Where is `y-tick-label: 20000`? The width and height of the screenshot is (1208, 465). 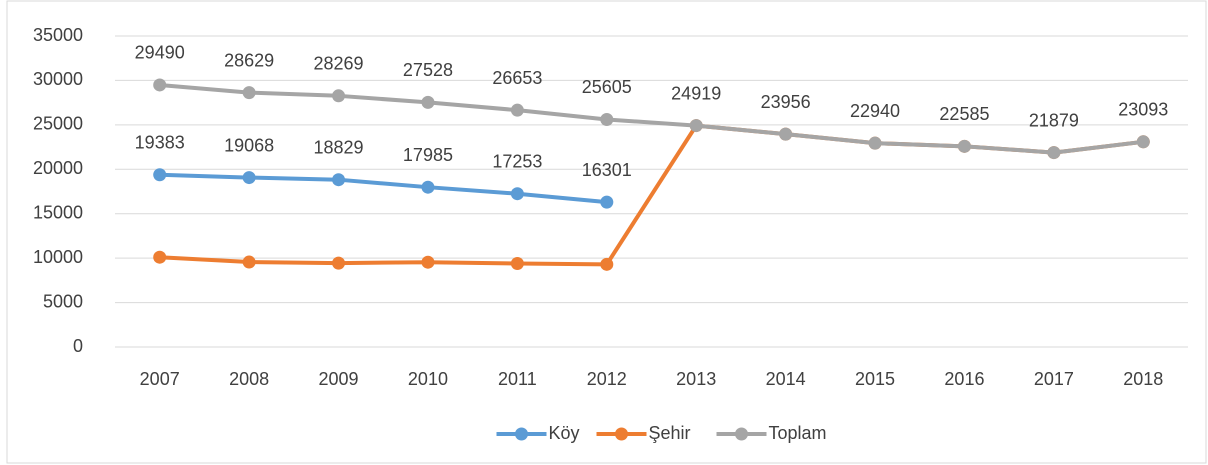 y-tick-label: 20000 is located at coordinates (58, 168).